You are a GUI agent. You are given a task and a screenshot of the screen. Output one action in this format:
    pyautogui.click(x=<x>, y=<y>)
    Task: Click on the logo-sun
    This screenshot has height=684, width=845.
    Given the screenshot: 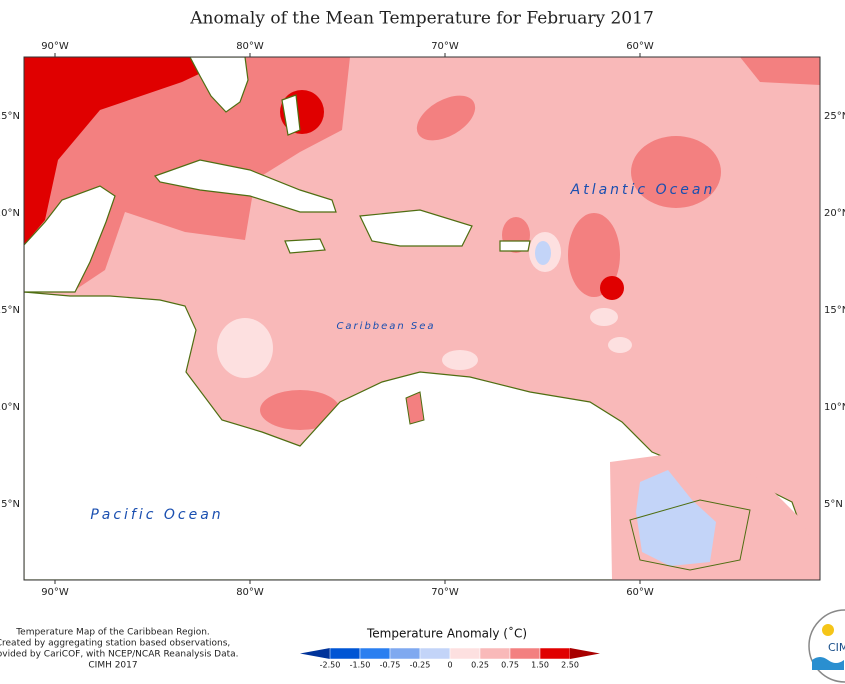 What is the action you would take?
    pyautogui.click(x=828, y=630)
    